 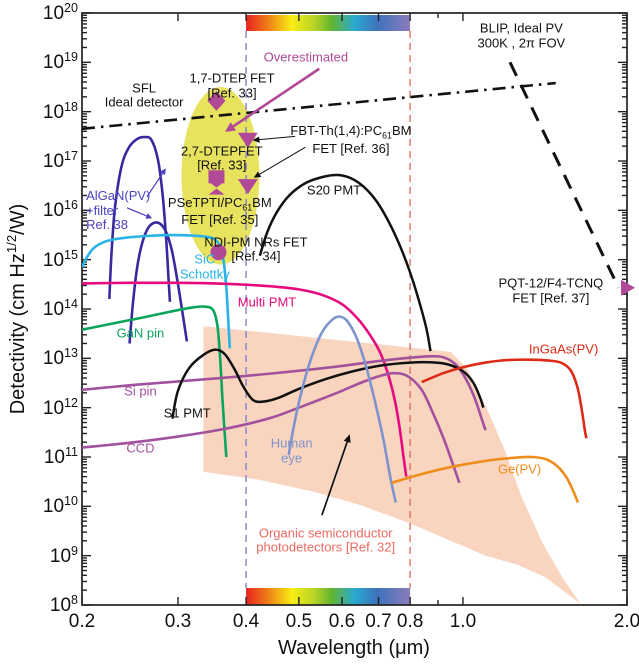 I want to click on filter-arrow, so click(x=139, y=213).